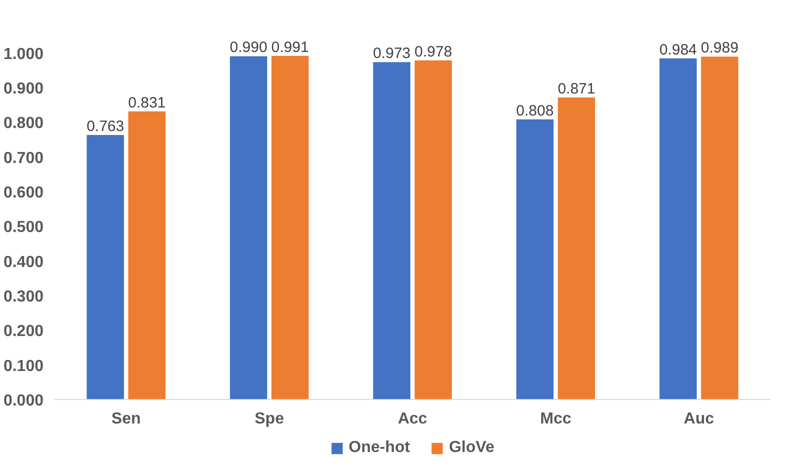 The width and height of the screenshot is (787, 473). What do you see at coordinates (23, 401) in the screenshot?
I see `y-tick-label: 0.000` at bounding box center [23, 401].